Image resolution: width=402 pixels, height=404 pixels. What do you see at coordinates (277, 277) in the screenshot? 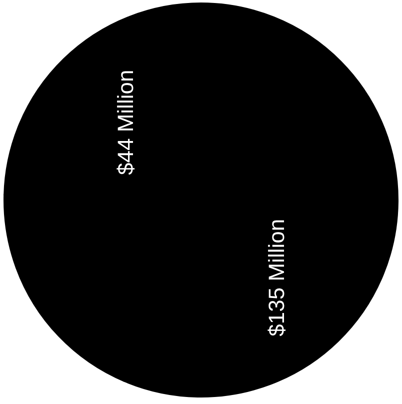
I see `data-label: $135 Million` at bounding box center [277, 277].